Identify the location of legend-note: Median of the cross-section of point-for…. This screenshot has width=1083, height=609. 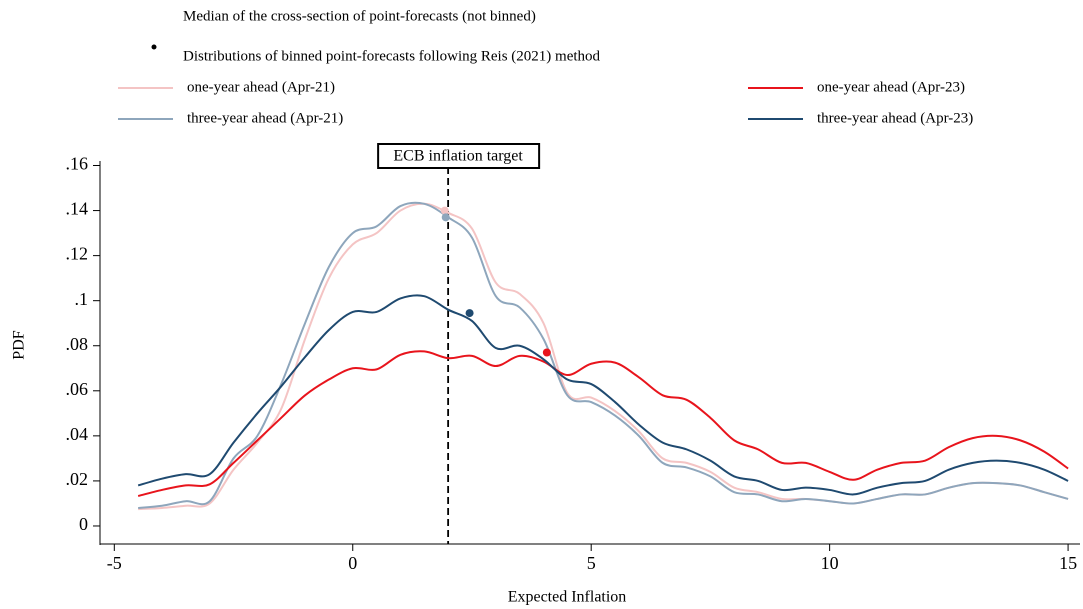
(359, 16).